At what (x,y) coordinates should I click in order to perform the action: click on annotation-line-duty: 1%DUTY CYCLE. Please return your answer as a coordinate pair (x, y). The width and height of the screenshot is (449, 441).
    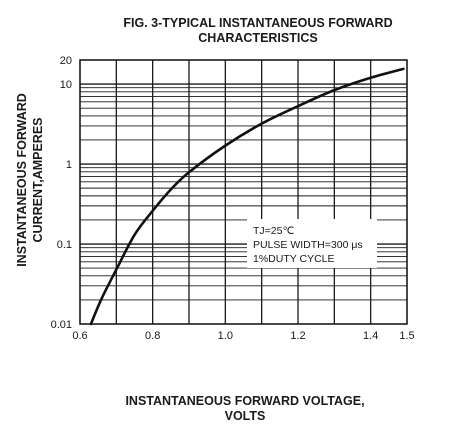
    Looking at the image, I should click on (294, 259).